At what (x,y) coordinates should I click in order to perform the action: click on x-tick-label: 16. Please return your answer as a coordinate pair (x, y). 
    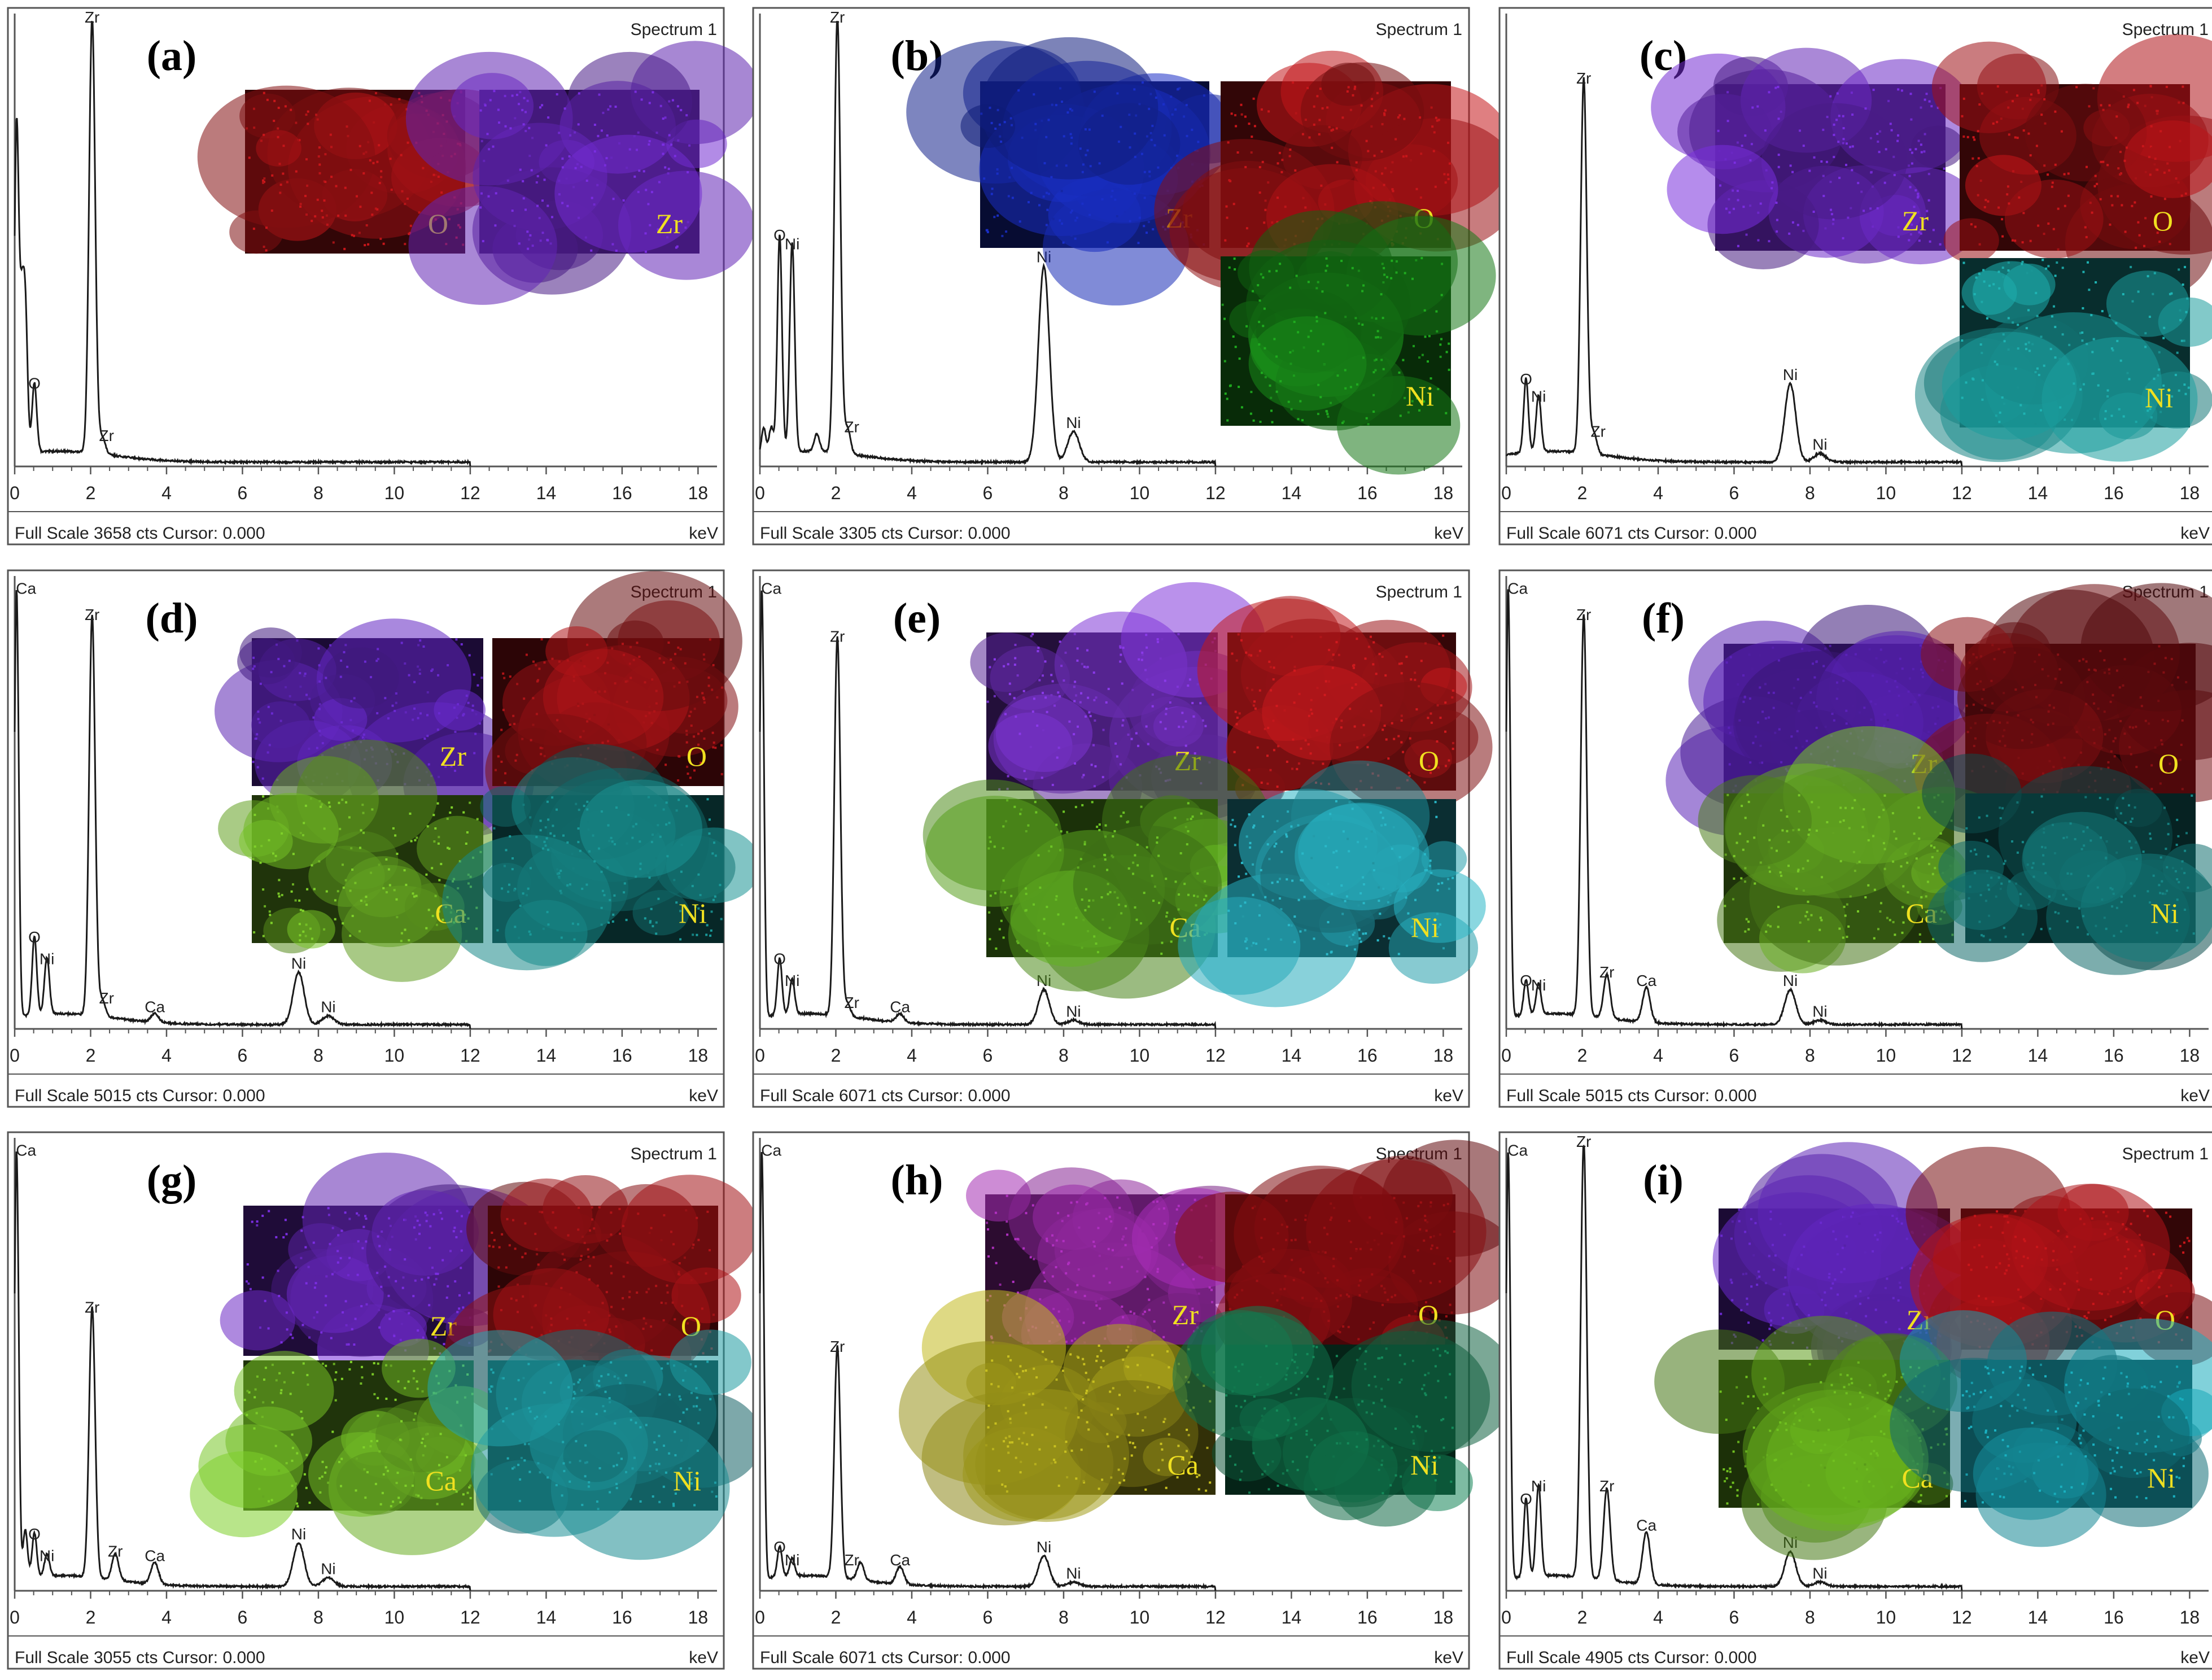
    Looking at the image, I should click on (622, 493).